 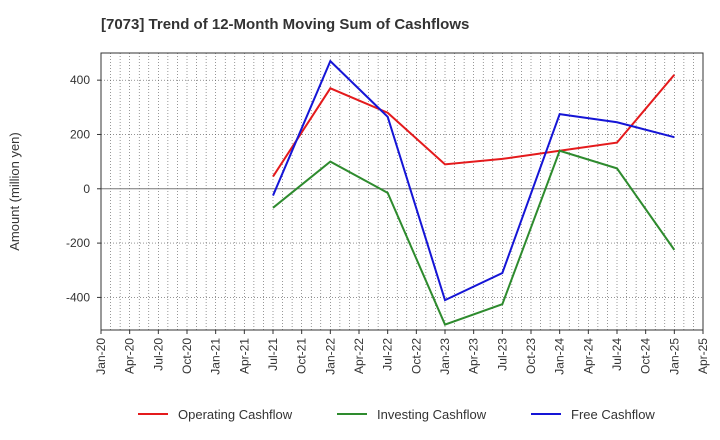 I want to click on x-tick-label: Jul-23, so click(x=502, y=354).